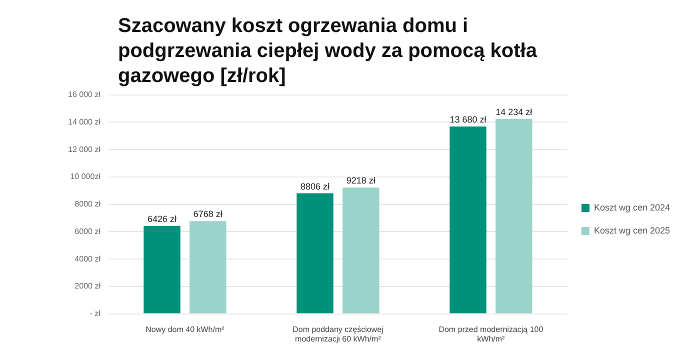  Describe the element at coordinates (185, 329) in the screenshot. I see `x-tick-label: Nowy dom 40 kWh/m²` at that location.